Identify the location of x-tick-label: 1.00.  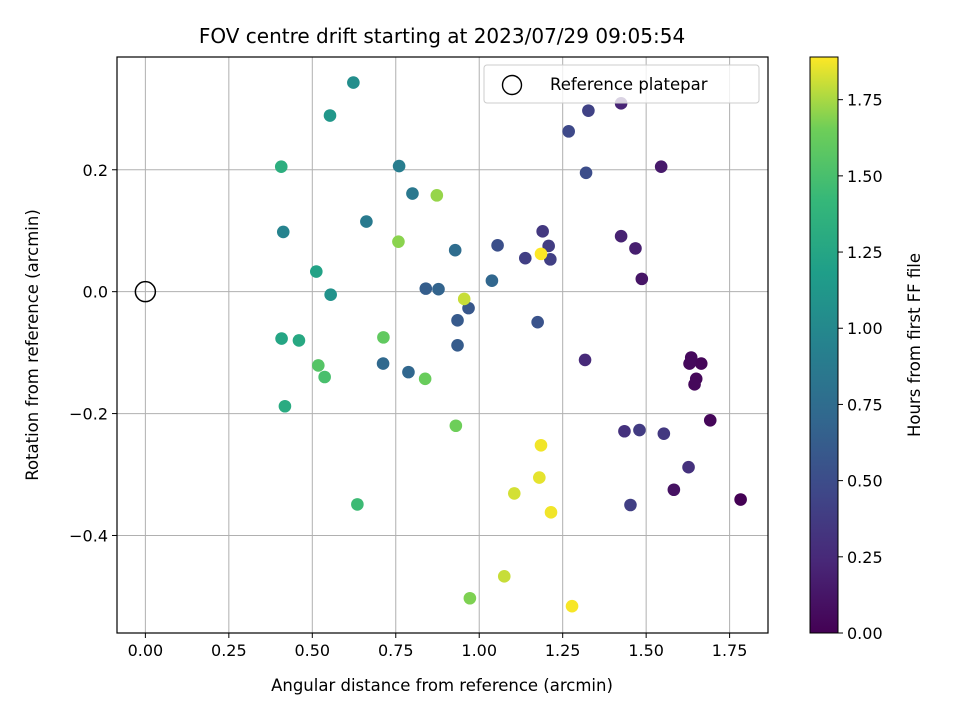
(479, 650).